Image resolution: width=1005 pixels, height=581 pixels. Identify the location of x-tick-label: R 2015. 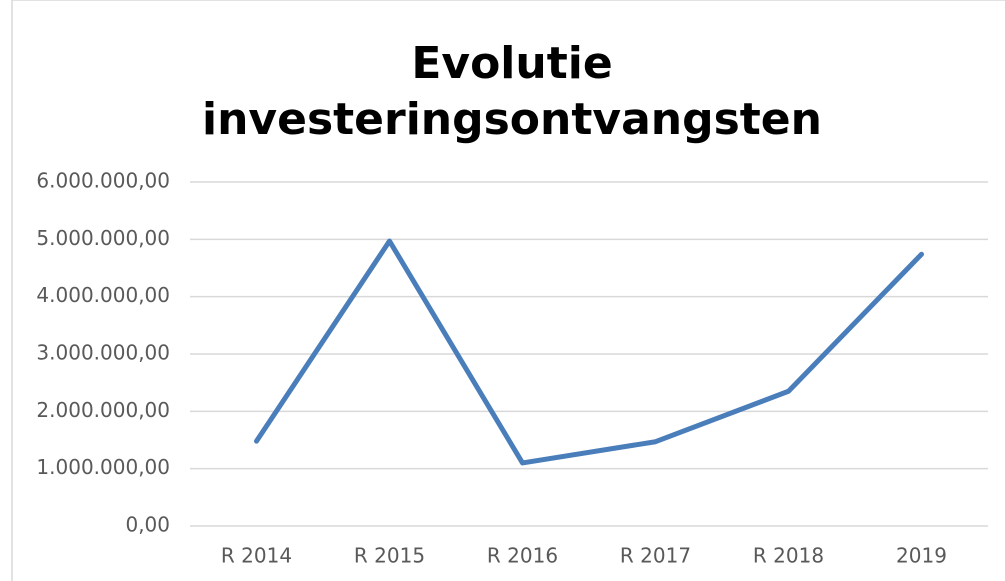
(389, 556).